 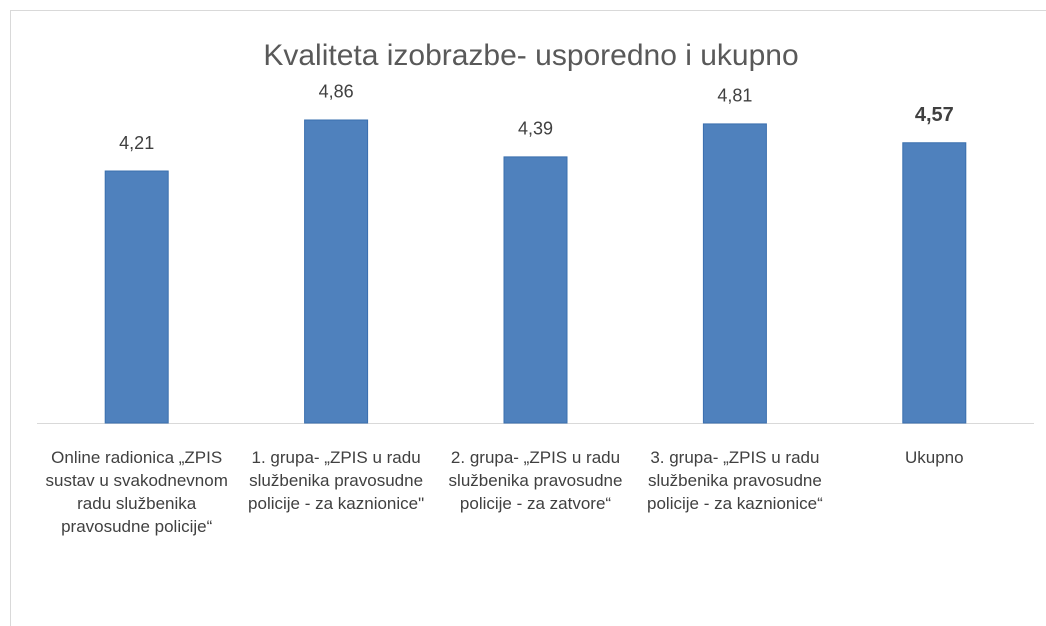 What do you see at coordinates (336, 92) in the screenshot?
I see `value-label: 4,86` at bounding box center [336, 92].